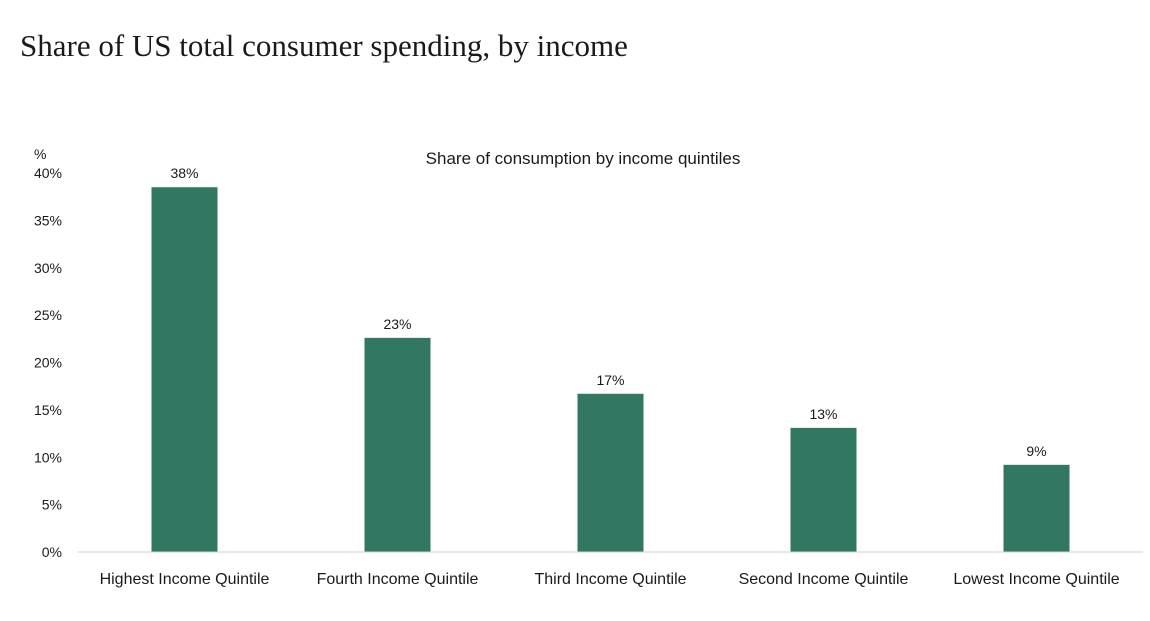 The image size is (1150, 621). What do you see at coordinates (397, 324) in the screenshot?
I see `data-label: 23%` at bounding box center [397, 324].